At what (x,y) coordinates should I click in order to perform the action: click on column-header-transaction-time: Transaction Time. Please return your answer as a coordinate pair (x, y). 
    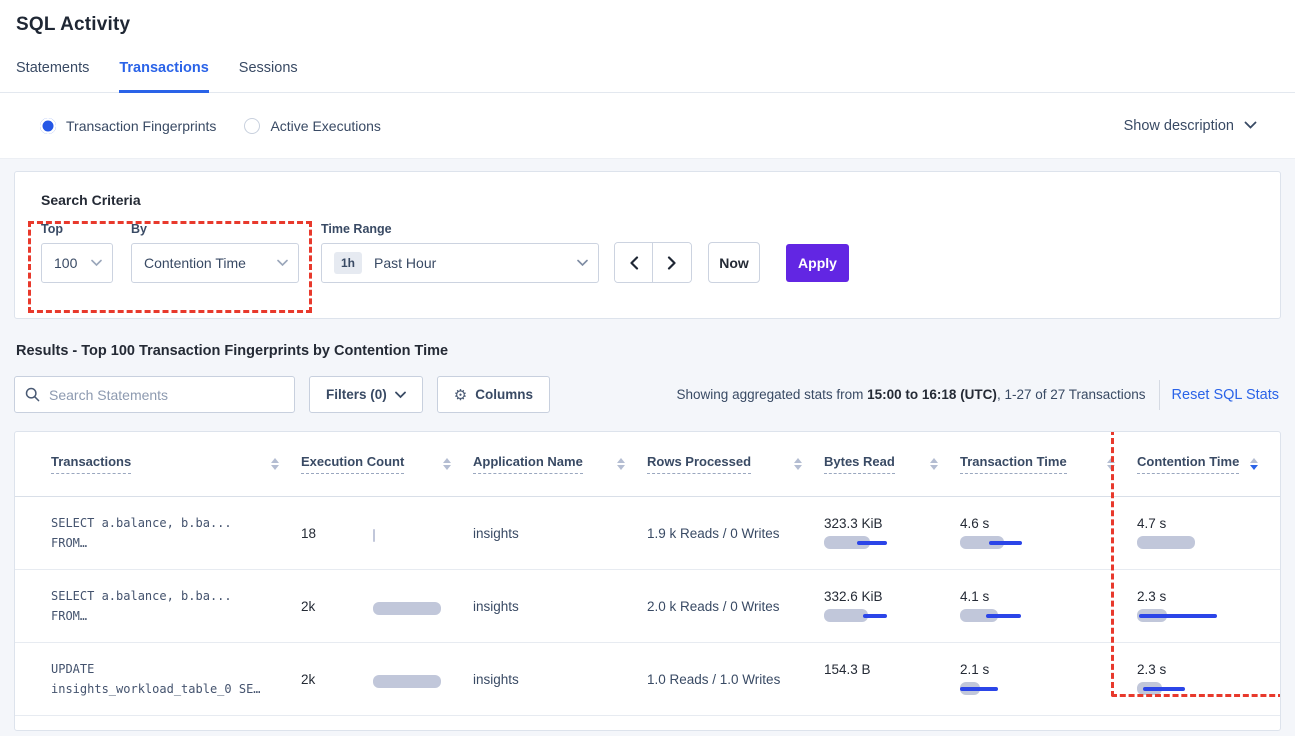
    Looking at the image, I should click on (1048, 464).